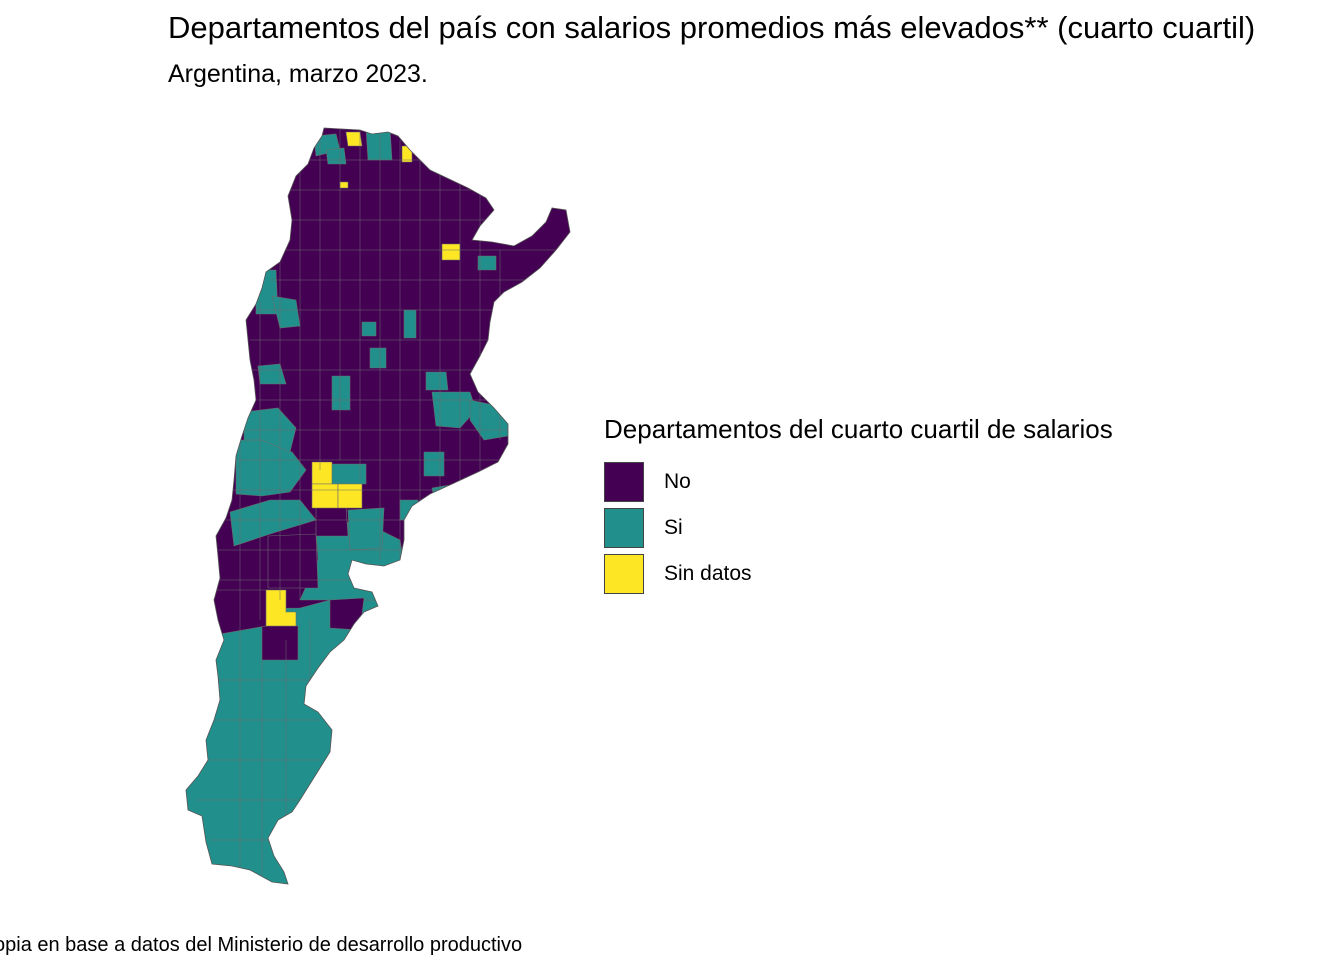 This screenshot has width=1344, height=960. Describe the element at coordinates (341, 393) in the screenshot. I see `region-si-sanluis` at that location.